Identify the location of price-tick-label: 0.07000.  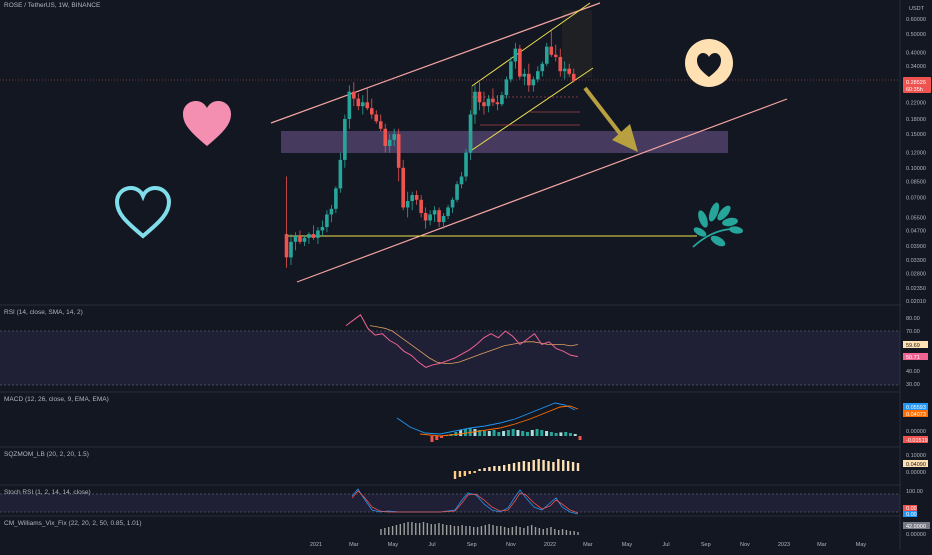
(916, 198).